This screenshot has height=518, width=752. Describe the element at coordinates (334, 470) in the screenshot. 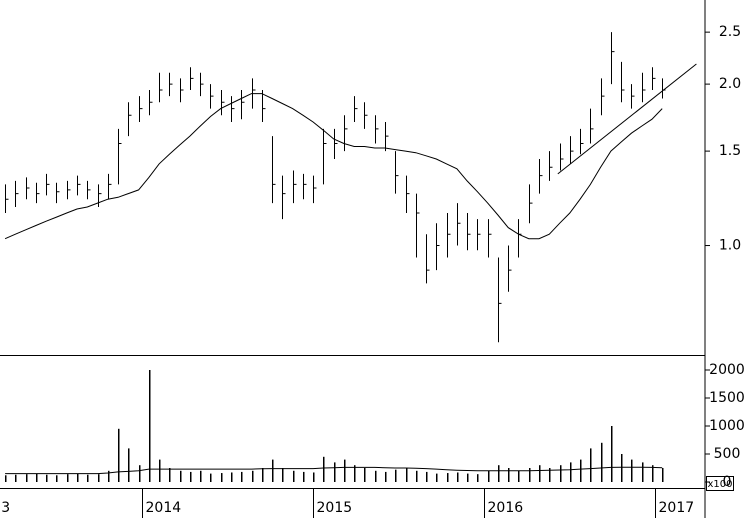

I see `volume-average-line` at that location.